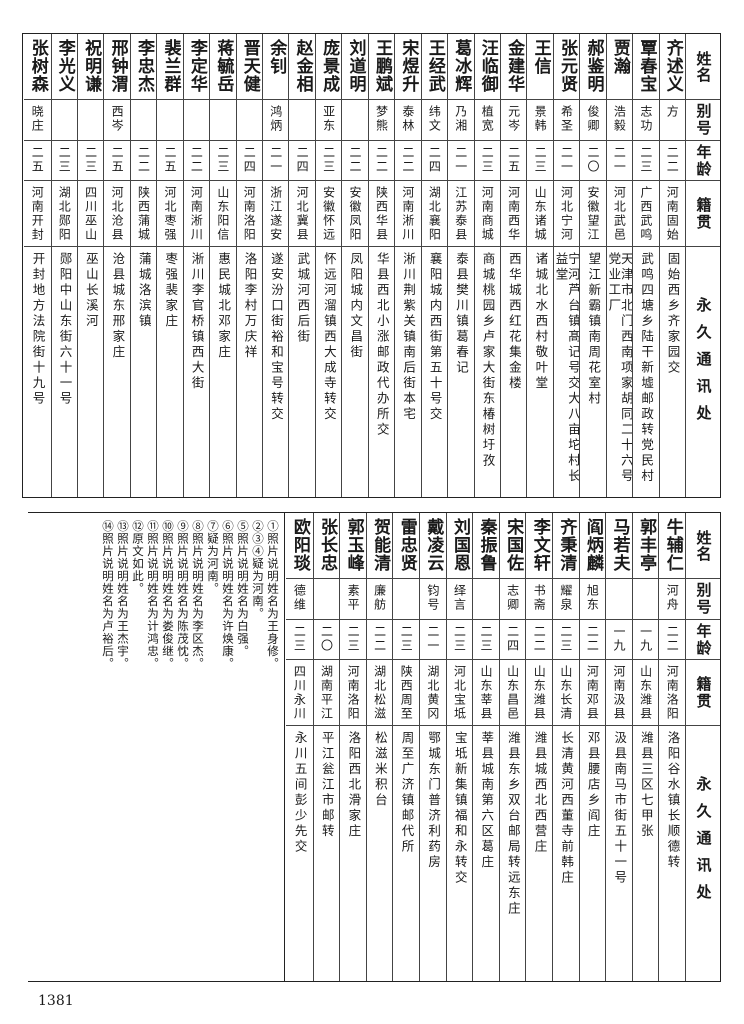  I want to click on person-column: 晋天健 二四 河南洛阳 洛阳李村万庆祥, so click(248, 265).